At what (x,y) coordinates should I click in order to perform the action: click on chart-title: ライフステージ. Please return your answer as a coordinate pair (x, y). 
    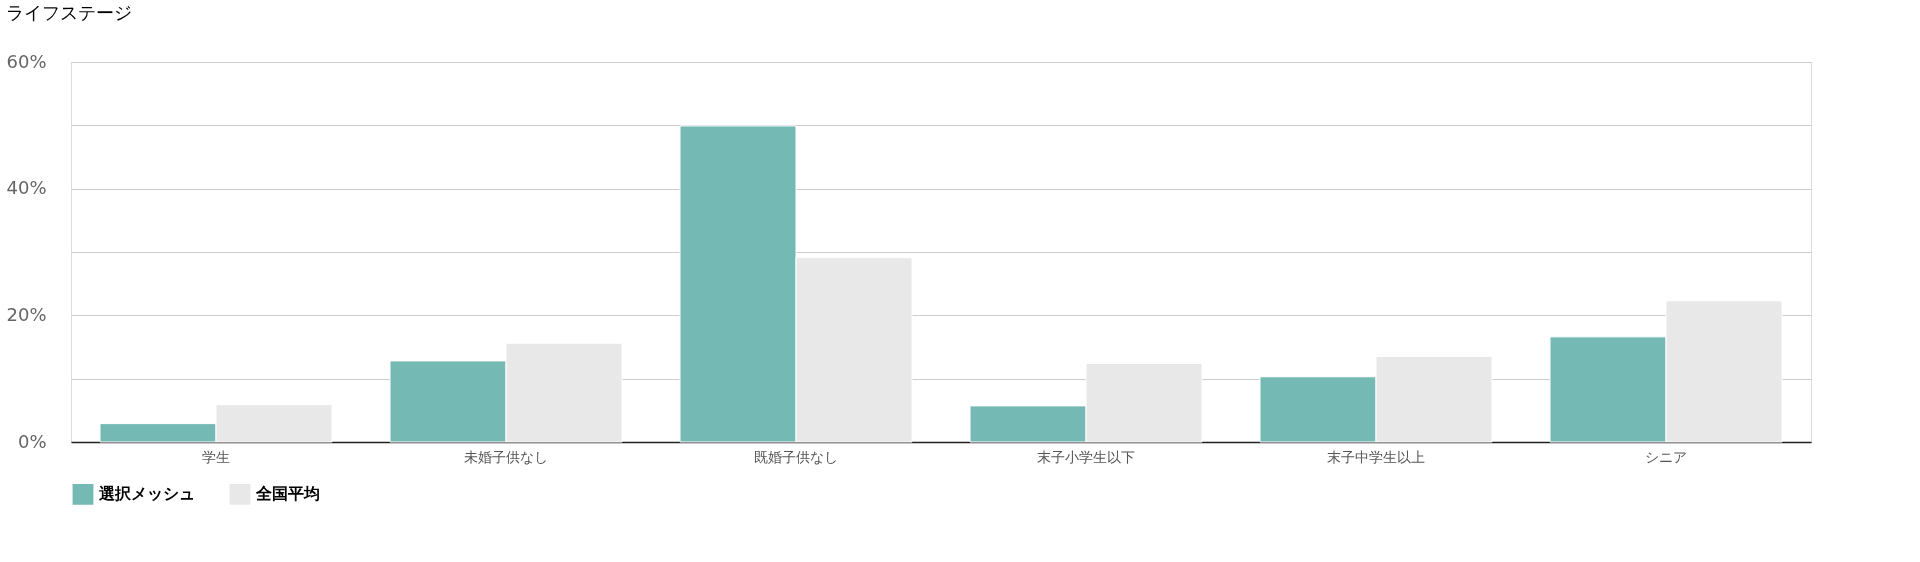
    Looking at the image, I should click on (68, 12).